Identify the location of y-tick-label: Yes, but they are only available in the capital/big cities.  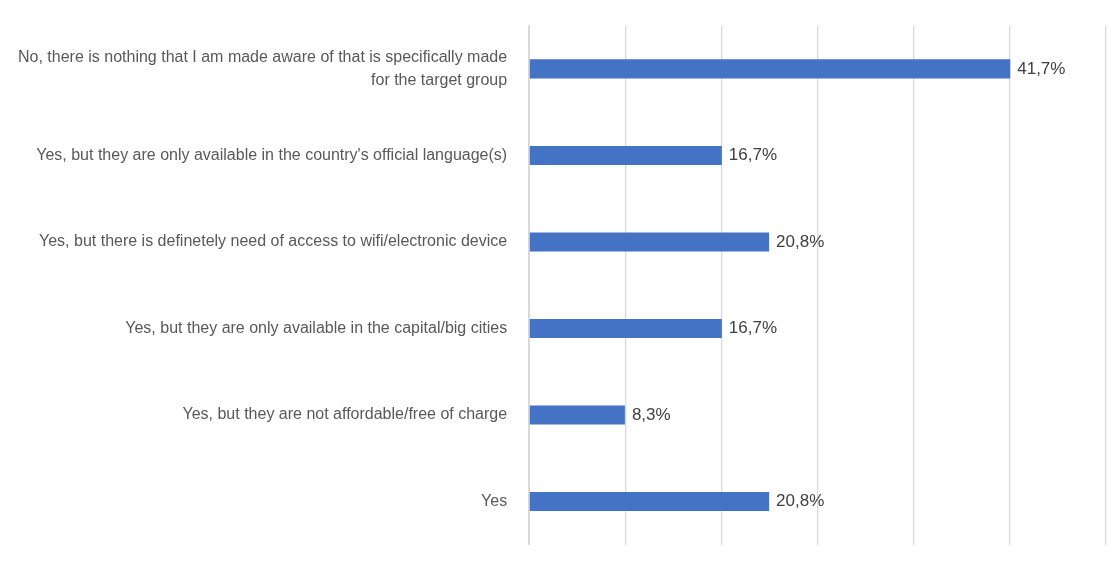
(316, 327).